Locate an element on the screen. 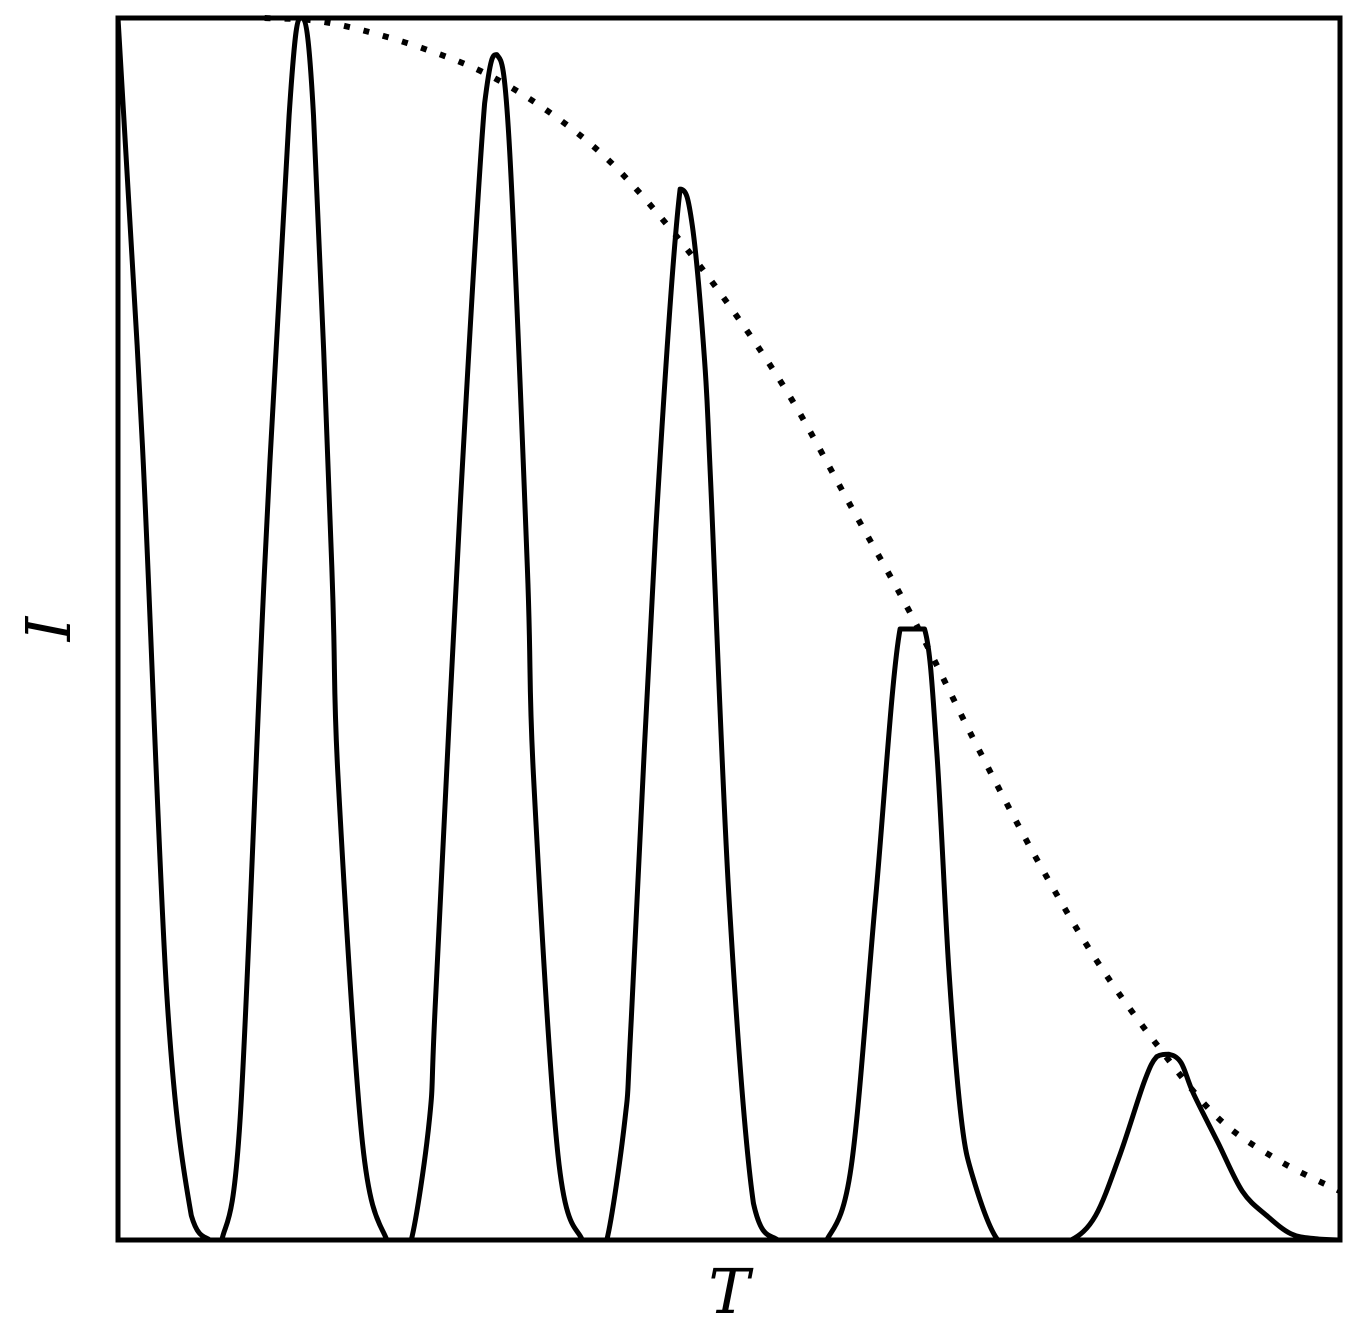  x-axis-label: T is located at coordinates (731, 1291).